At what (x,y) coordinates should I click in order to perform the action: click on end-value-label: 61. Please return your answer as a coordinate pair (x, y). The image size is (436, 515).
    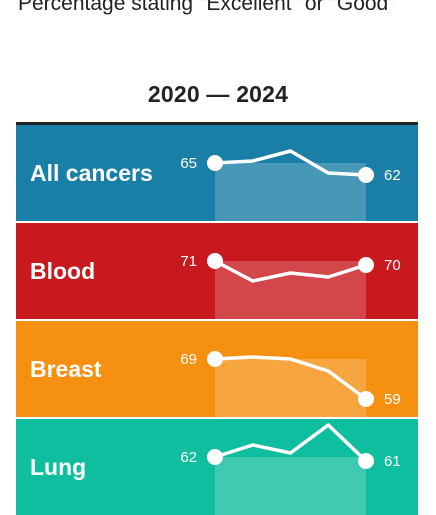
    Looking at the image, I should click on (392, 461).